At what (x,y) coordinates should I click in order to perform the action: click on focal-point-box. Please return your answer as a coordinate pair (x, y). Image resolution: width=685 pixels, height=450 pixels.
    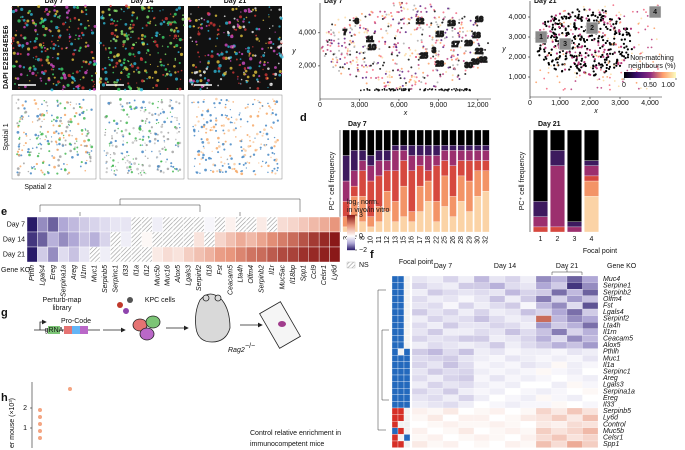
    Looking at the image, I should click on (541, 37).